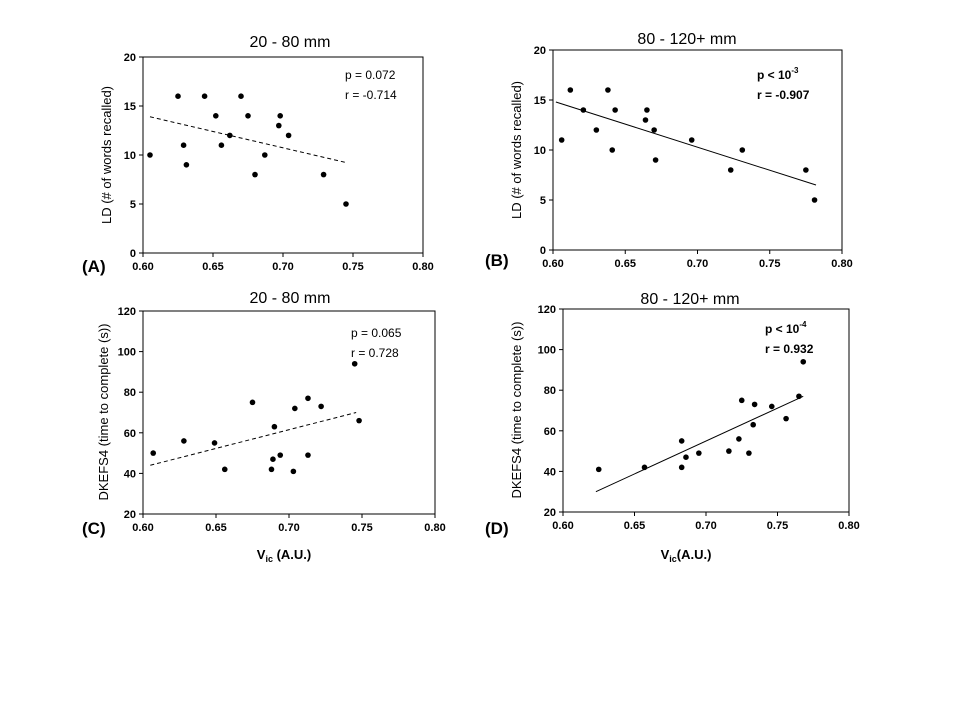 The width and height of the screenshot is (960, 720). I want to click on panel-label: (C), so click(94, 528).